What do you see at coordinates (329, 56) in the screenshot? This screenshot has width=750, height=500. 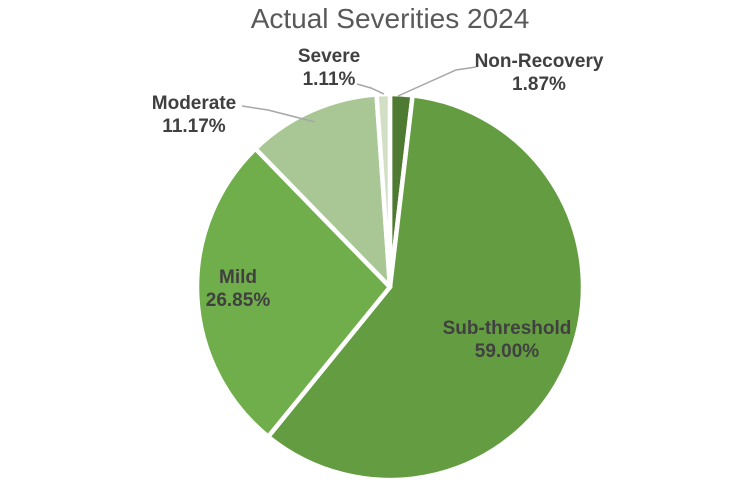 I see `slice-label-severe-name: Severe` at bounding box center [329, 56].